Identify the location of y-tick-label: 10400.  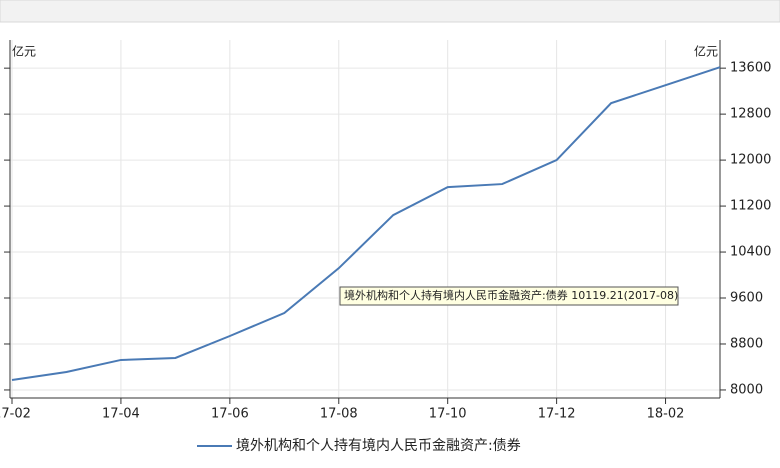
(750, 252).